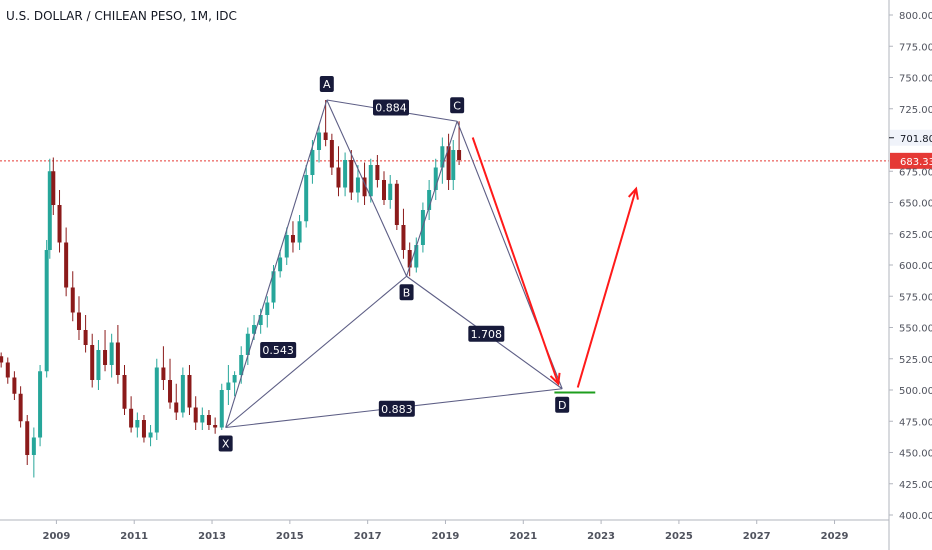 The height and width of the screenshot is (550, 932). Describe the element at coordinates (915, 422) in the screenshot. I see `y-tick-label: 475.00` at that location.